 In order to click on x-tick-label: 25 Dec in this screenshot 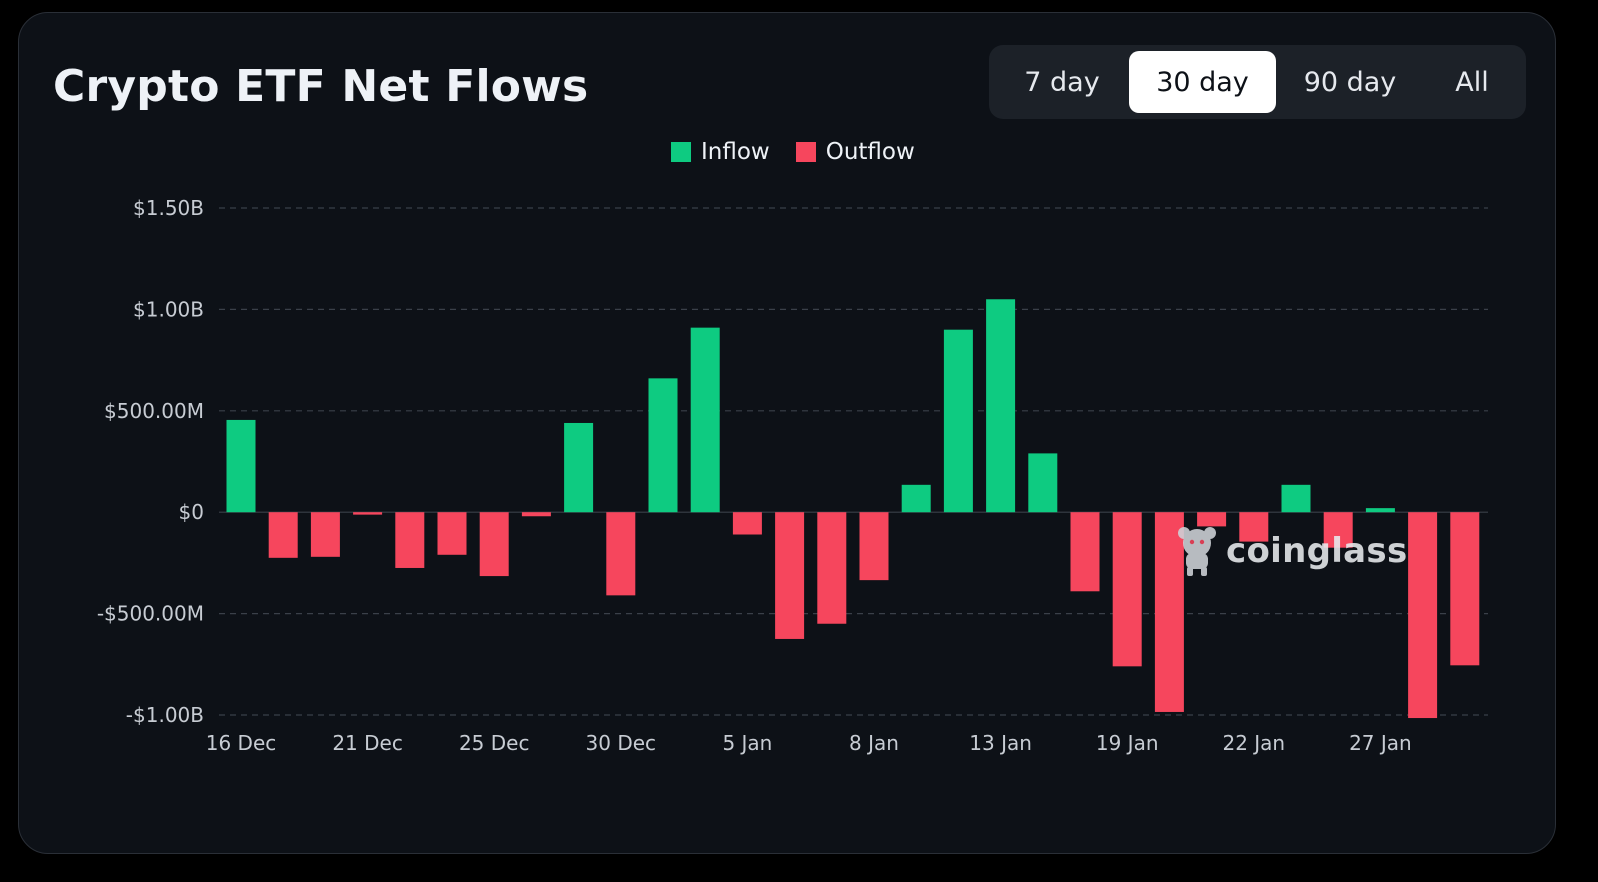, I will do `click(494, 743)`.